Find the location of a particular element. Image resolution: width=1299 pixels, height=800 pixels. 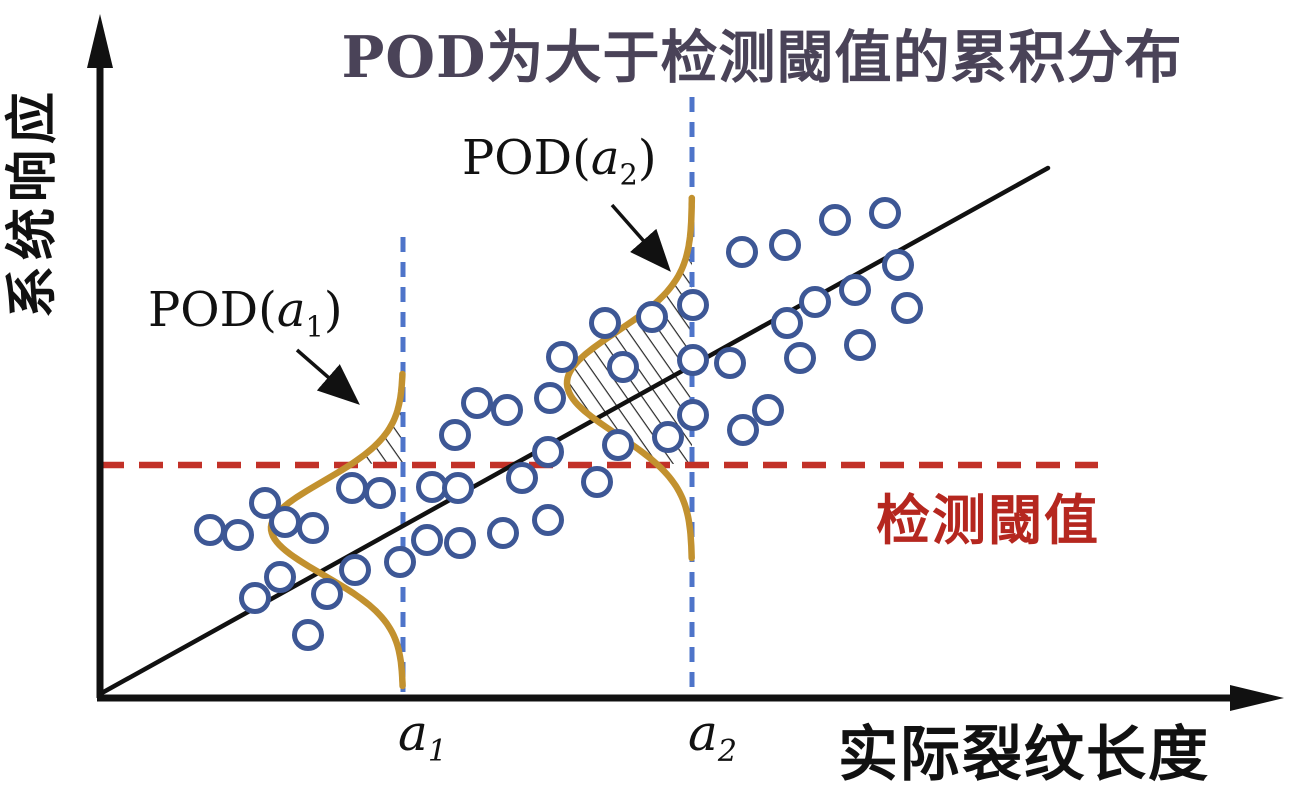

pod-a1-suffix: ) is located at coordinates (333, 310).